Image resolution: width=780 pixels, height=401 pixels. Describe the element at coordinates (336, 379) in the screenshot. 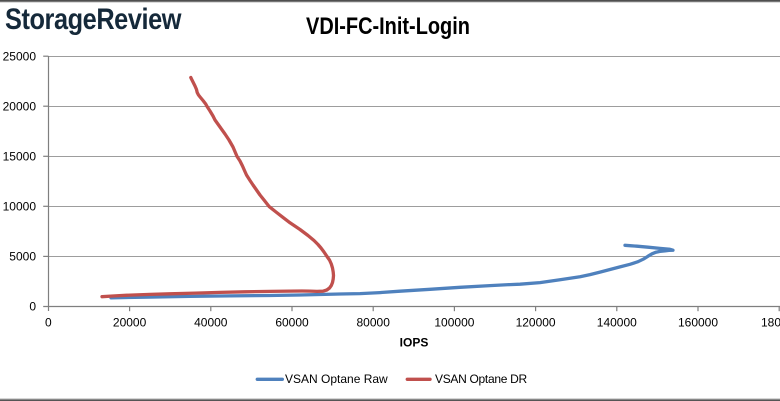

I see `svg-text: VSAN Optane Raw` at that location.